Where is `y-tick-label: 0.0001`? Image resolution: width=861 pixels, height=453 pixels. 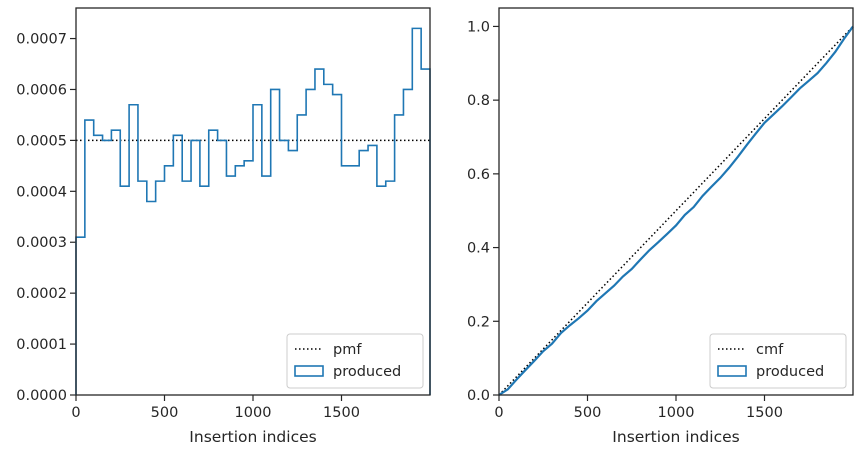
y-tick-label: 0.0001 is located at coordinates (41, 345).